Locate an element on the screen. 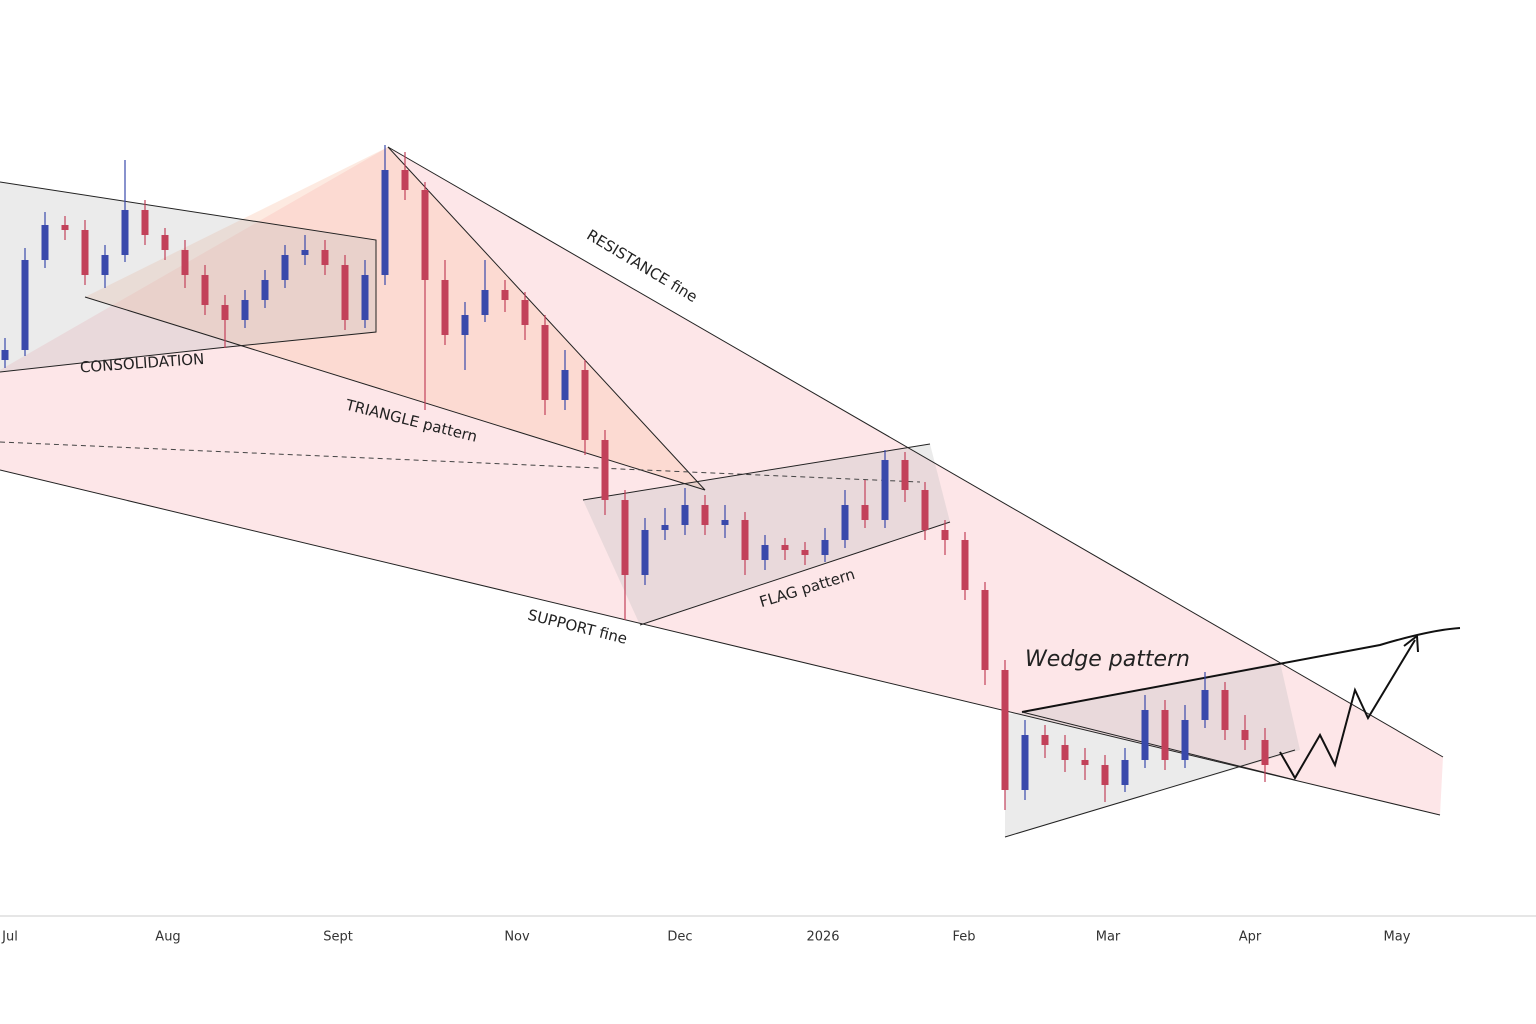 The image size is (1536, 1024). wedge-upper is located at coordinates (1241, 670).